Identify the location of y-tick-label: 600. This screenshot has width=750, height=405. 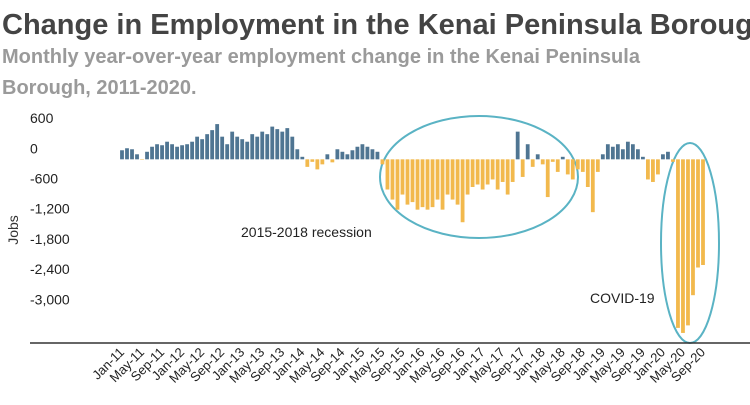
(42, 118).